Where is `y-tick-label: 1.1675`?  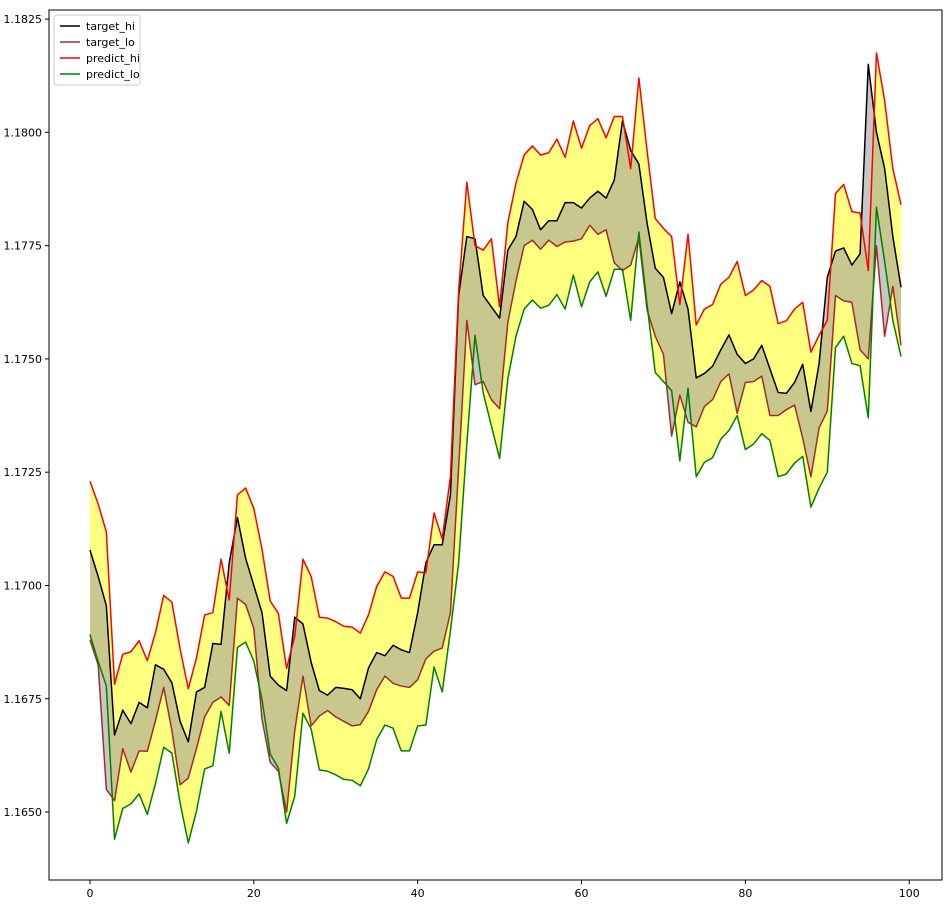
y-tick-label: 1.1675 is located at coordinates (23, 699).